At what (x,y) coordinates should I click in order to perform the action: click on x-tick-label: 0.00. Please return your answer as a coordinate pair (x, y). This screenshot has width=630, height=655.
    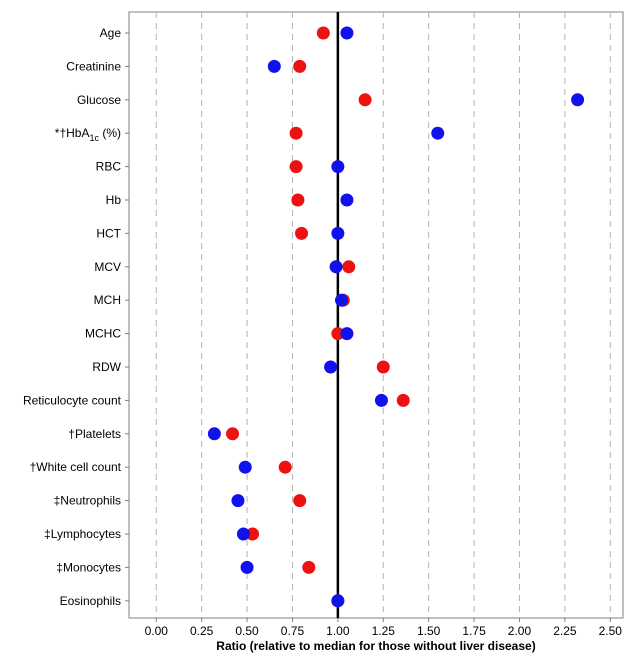
    Looking at the image, I should click on (157, 631).